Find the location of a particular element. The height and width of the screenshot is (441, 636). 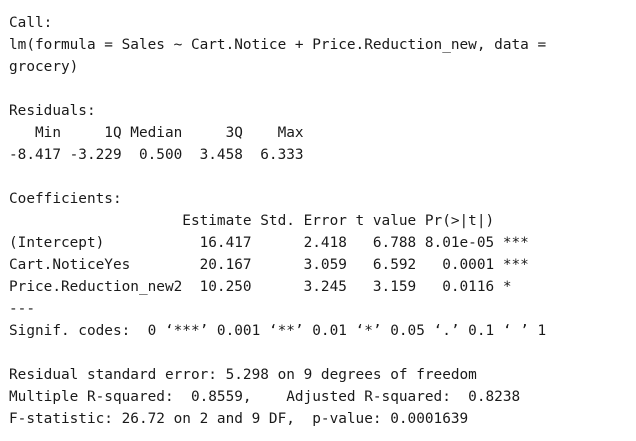

call-formula-line-2: grocery) is located at coordinates (44, 67).